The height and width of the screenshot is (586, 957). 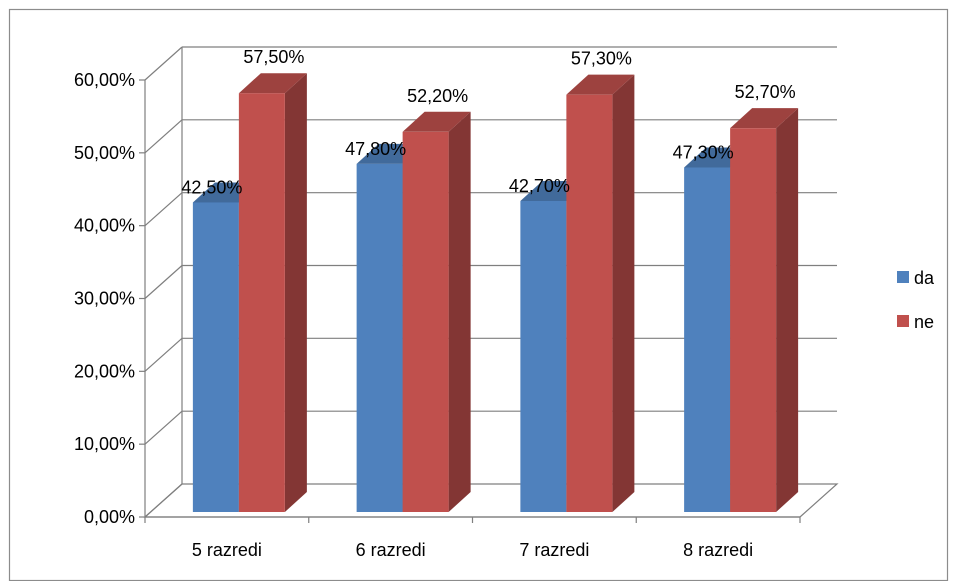 I want to click on legend-label: da, so click(x=924, y=278).